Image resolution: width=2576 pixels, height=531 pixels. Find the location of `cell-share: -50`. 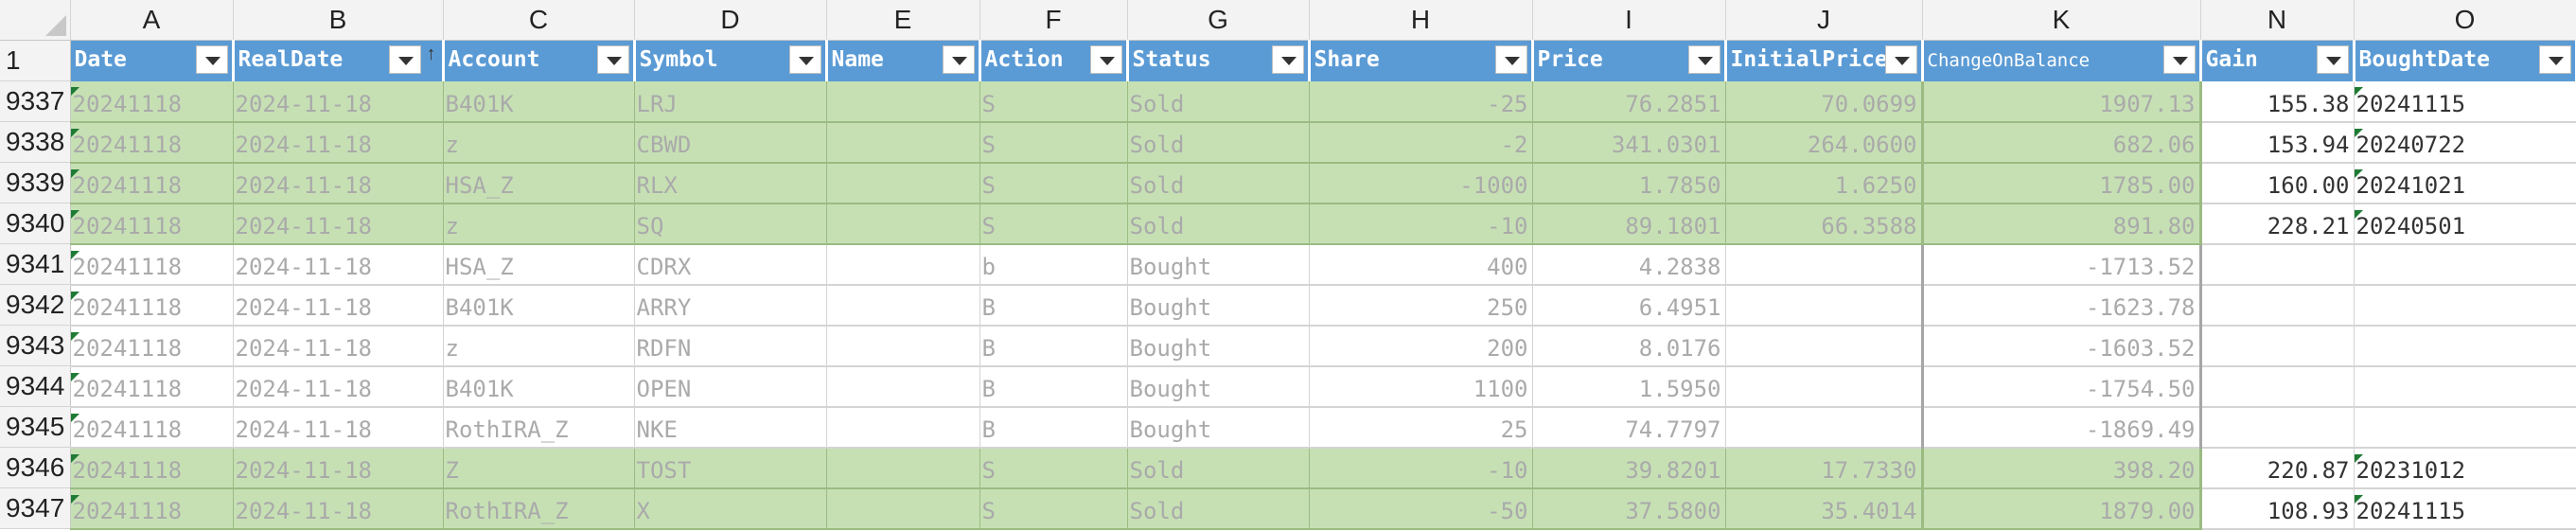

cell-share: -50 is located at coordinates (1421, 508).